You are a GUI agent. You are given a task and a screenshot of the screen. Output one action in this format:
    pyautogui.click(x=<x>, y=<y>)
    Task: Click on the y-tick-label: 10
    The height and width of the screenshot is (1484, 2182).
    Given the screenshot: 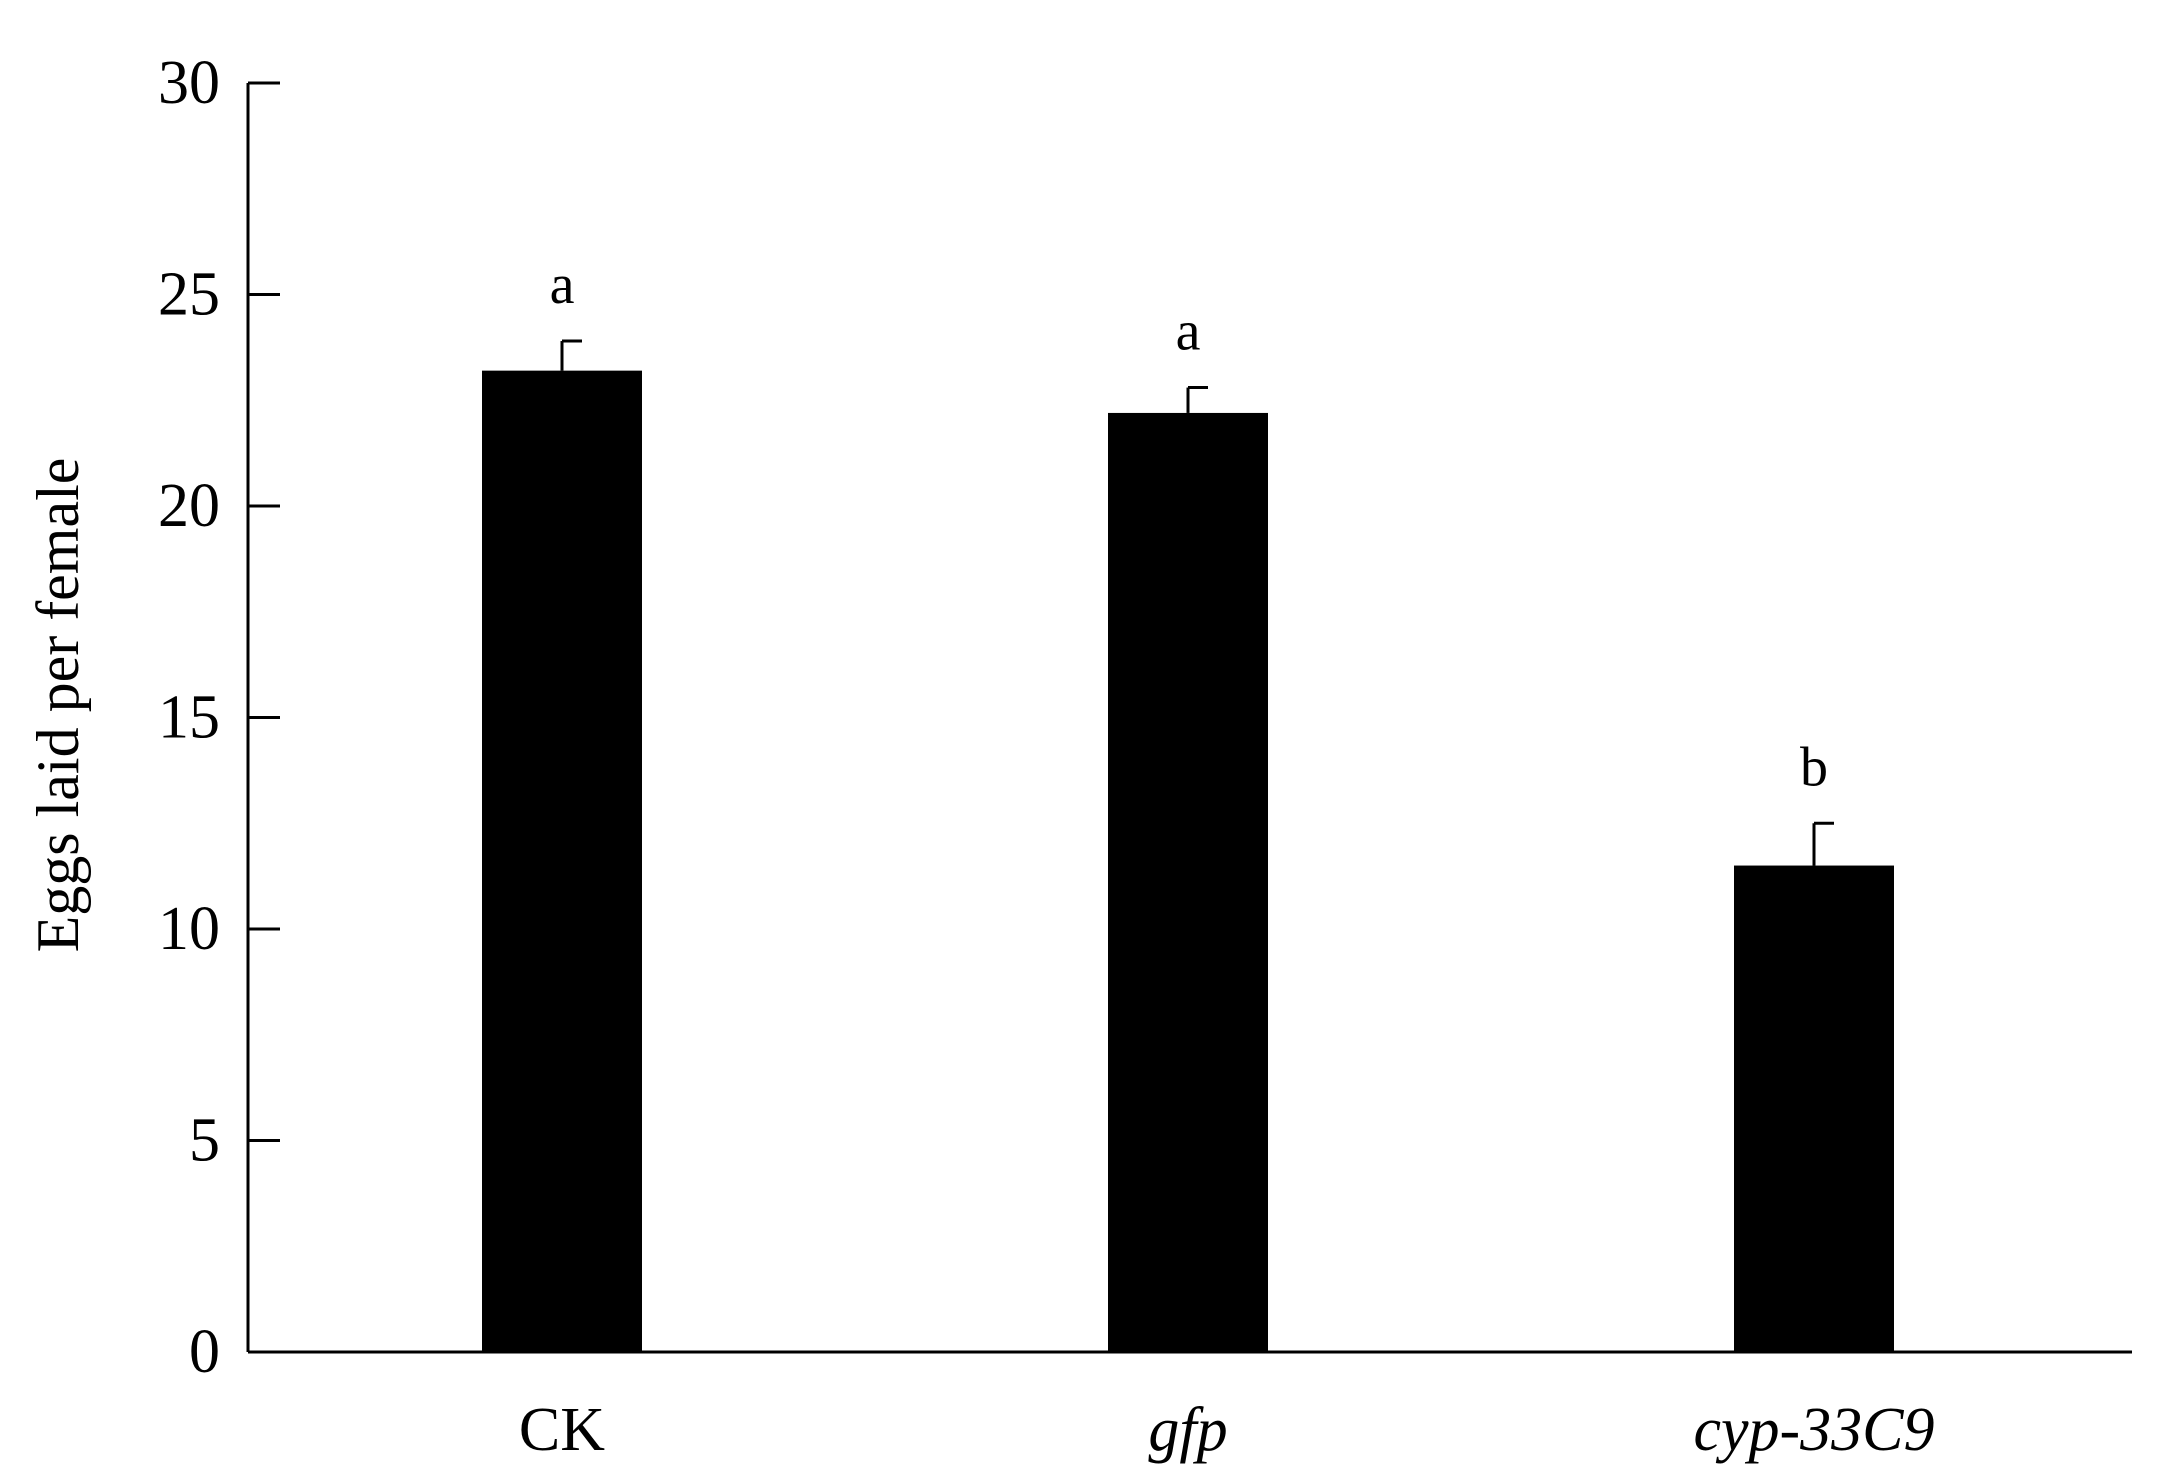 What is the action you would take?
    pyautogui.click(x=189, y=929)
    